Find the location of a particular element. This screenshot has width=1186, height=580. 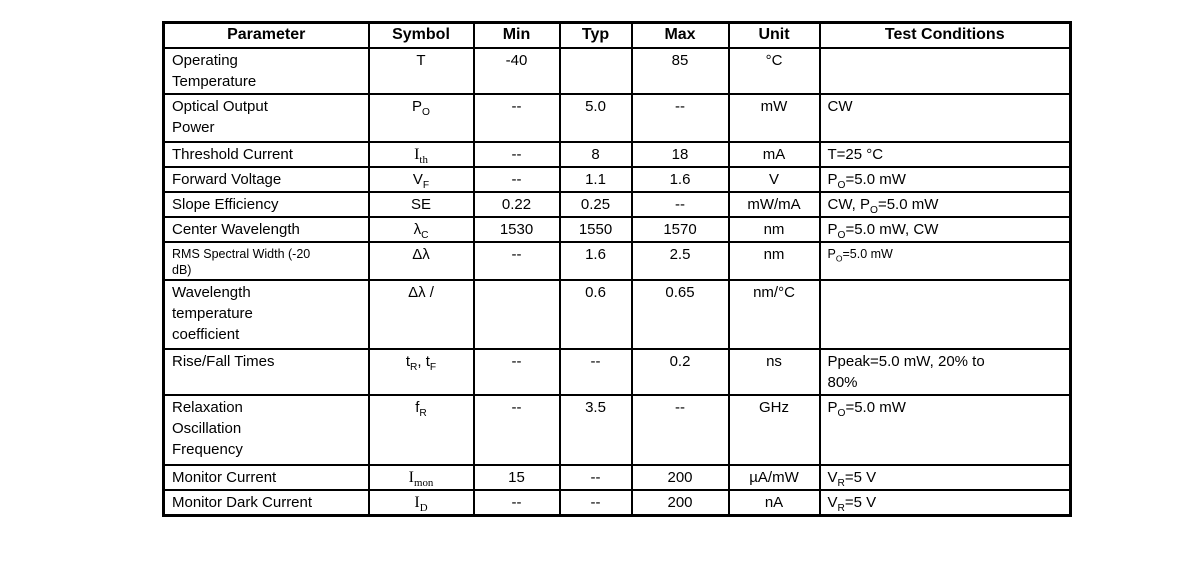

column-header-test-conditions: Test Conditions is located at coordinates (945, 35).